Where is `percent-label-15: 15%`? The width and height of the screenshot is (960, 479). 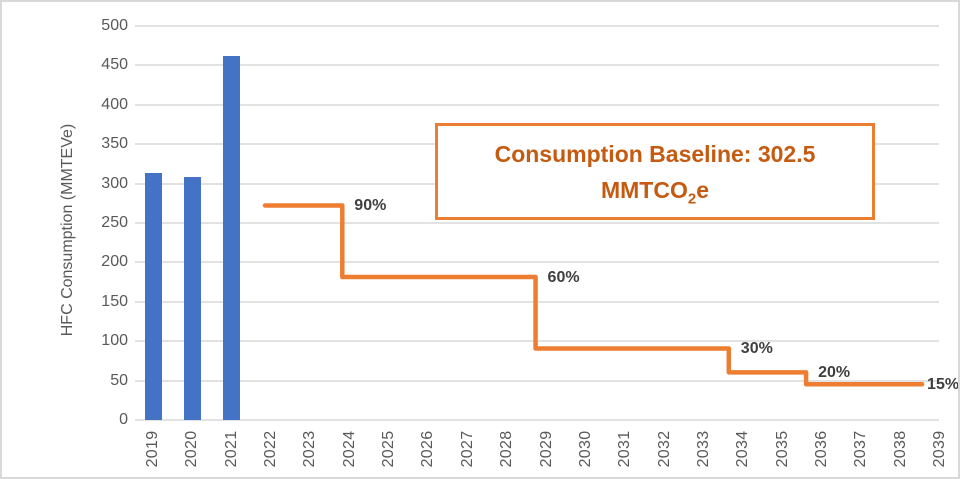 percent-label-15: 15% is located at coordinates (943, 385).